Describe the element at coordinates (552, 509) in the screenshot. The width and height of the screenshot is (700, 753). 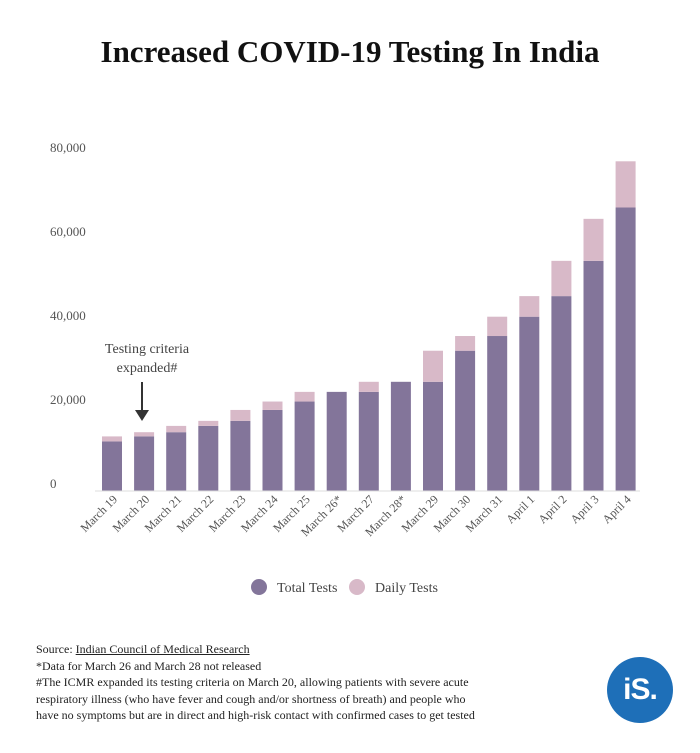
I see `x-tick-label: April 2` at that location.